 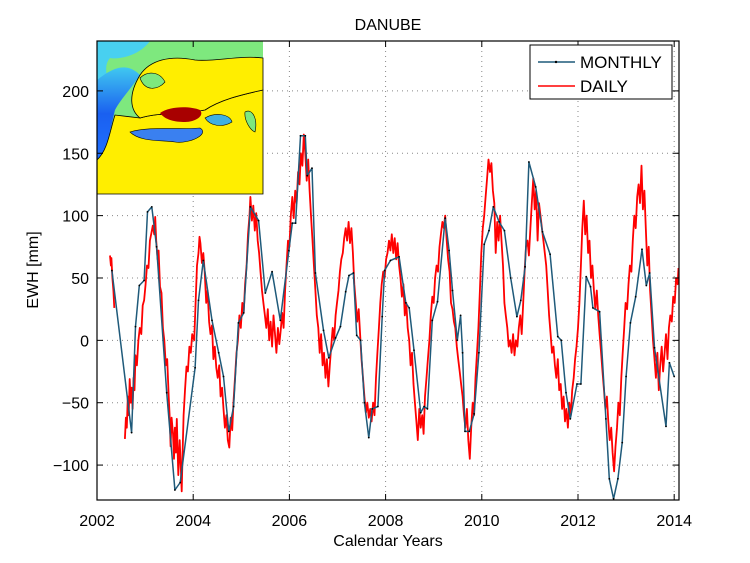 I want to click on legend-marker-monthly, so click(x=556, y=62).